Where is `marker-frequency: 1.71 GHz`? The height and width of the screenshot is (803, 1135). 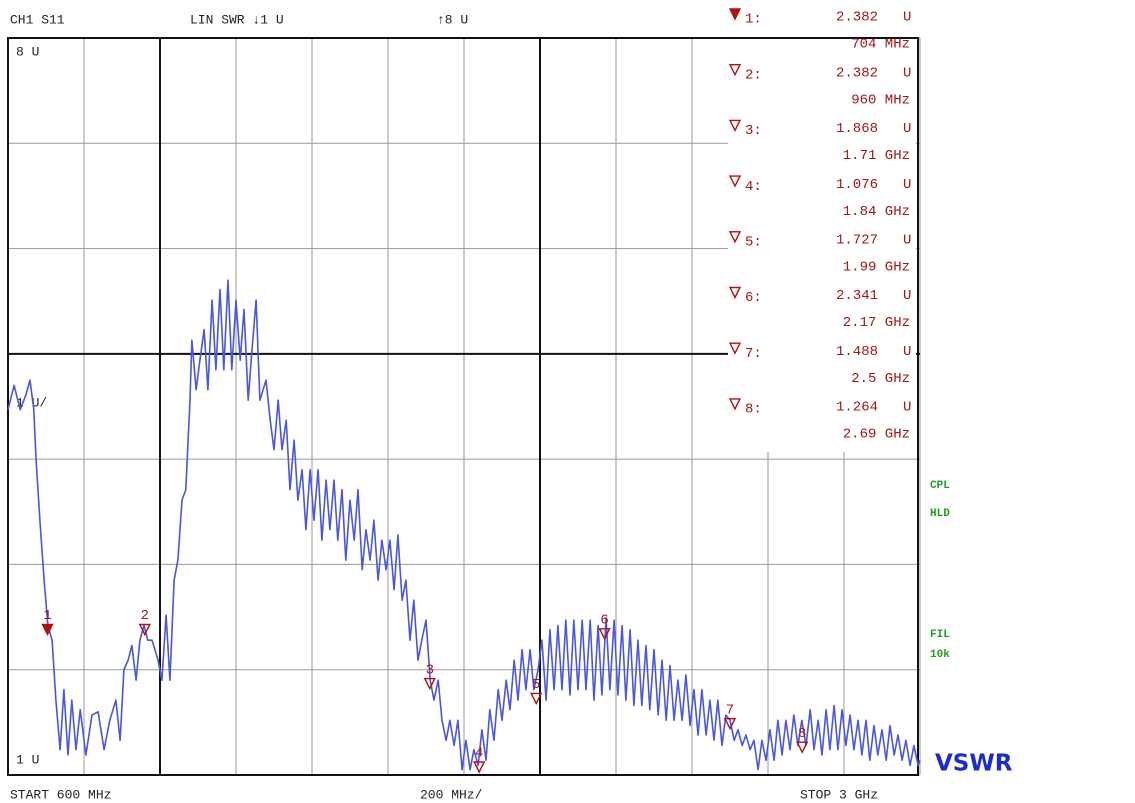 marker-frequency: 1.71 GHz is located at coordinates (876, 156).